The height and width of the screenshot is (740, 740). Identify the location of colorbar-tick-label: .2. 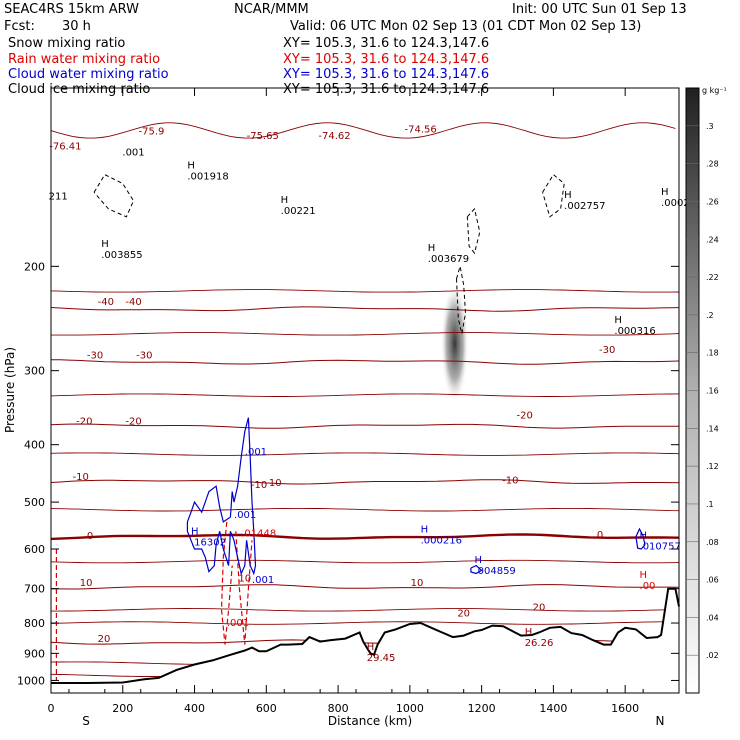
(710, 315).